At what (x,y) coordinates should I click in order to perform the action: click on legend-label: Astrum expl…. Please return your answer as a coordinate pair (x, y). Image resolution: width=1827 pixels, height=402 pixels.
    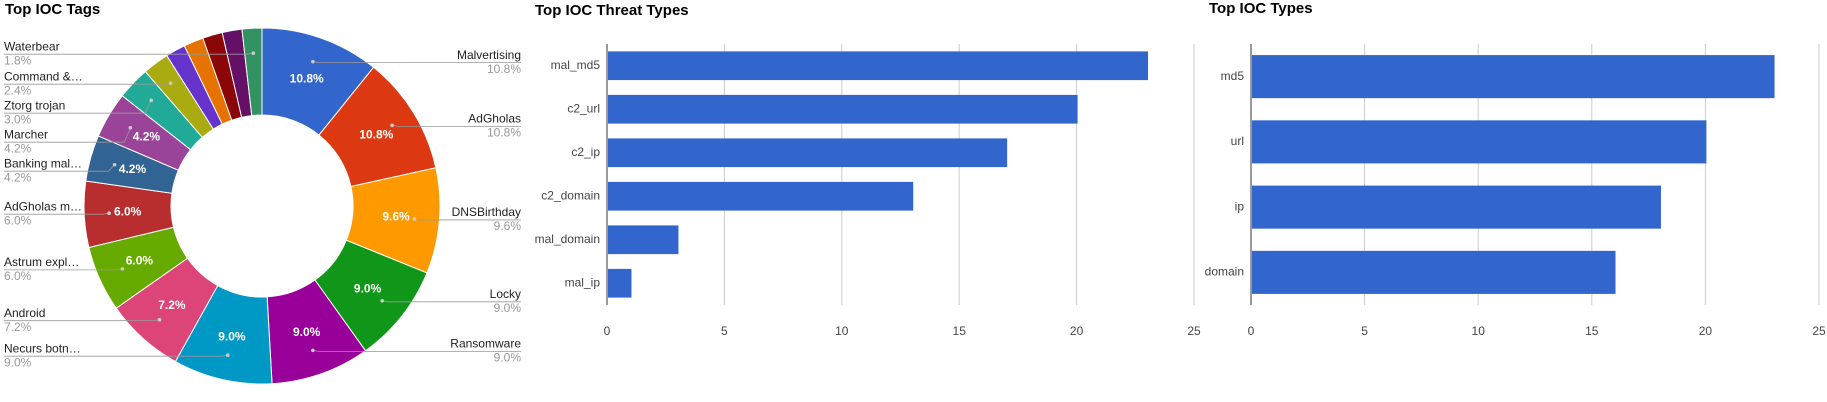
    Looking at the image, I should click on (41, 262).